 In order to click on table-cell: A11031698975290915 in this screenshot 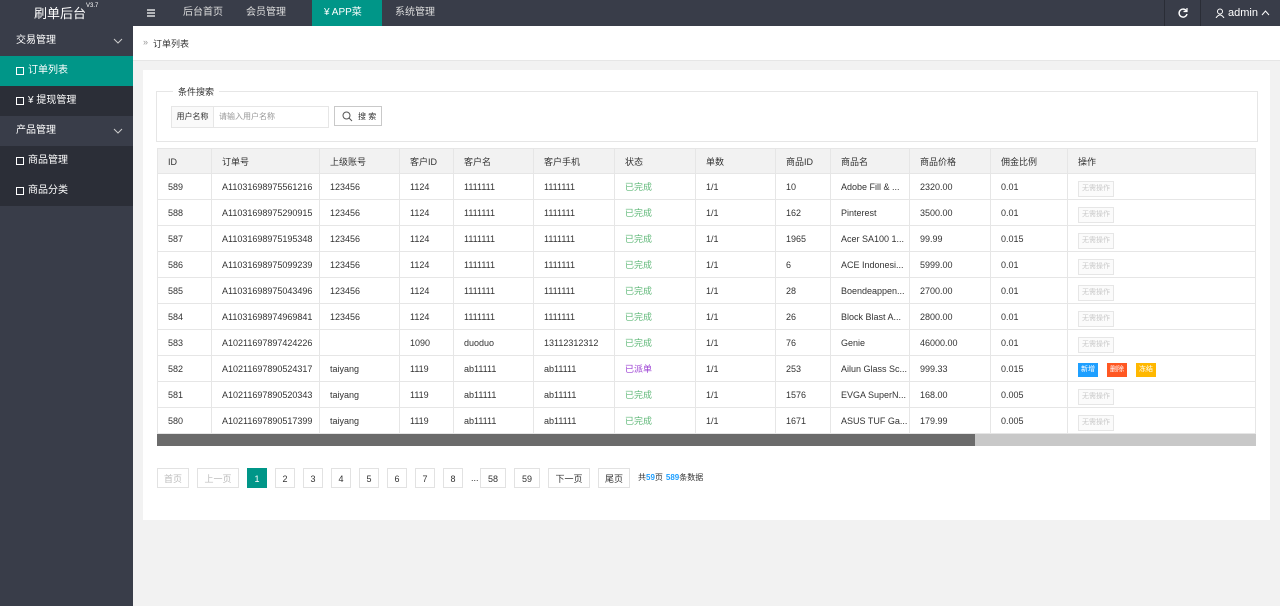, I will do `click(266, 213)`.